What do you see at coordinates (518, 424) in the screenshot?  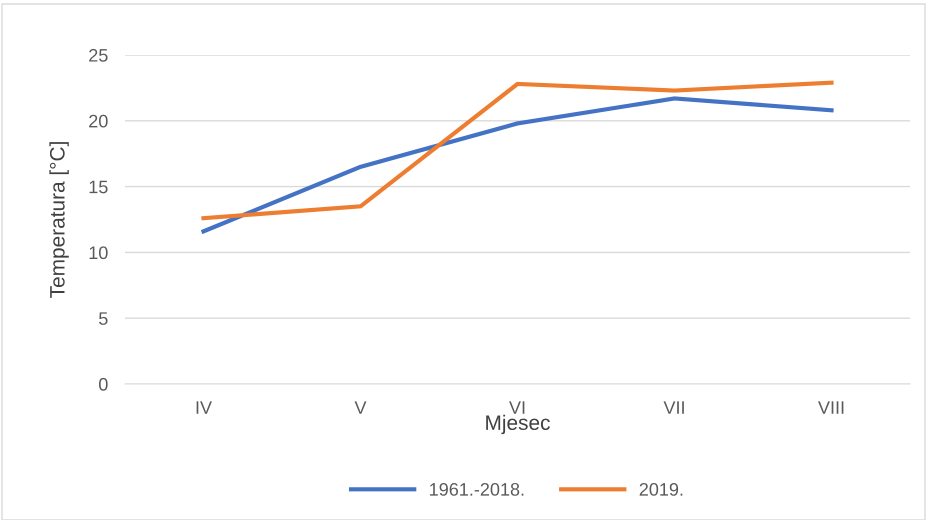 I see `x-axis-title: Mjesec` at bounding box center [518, 424].